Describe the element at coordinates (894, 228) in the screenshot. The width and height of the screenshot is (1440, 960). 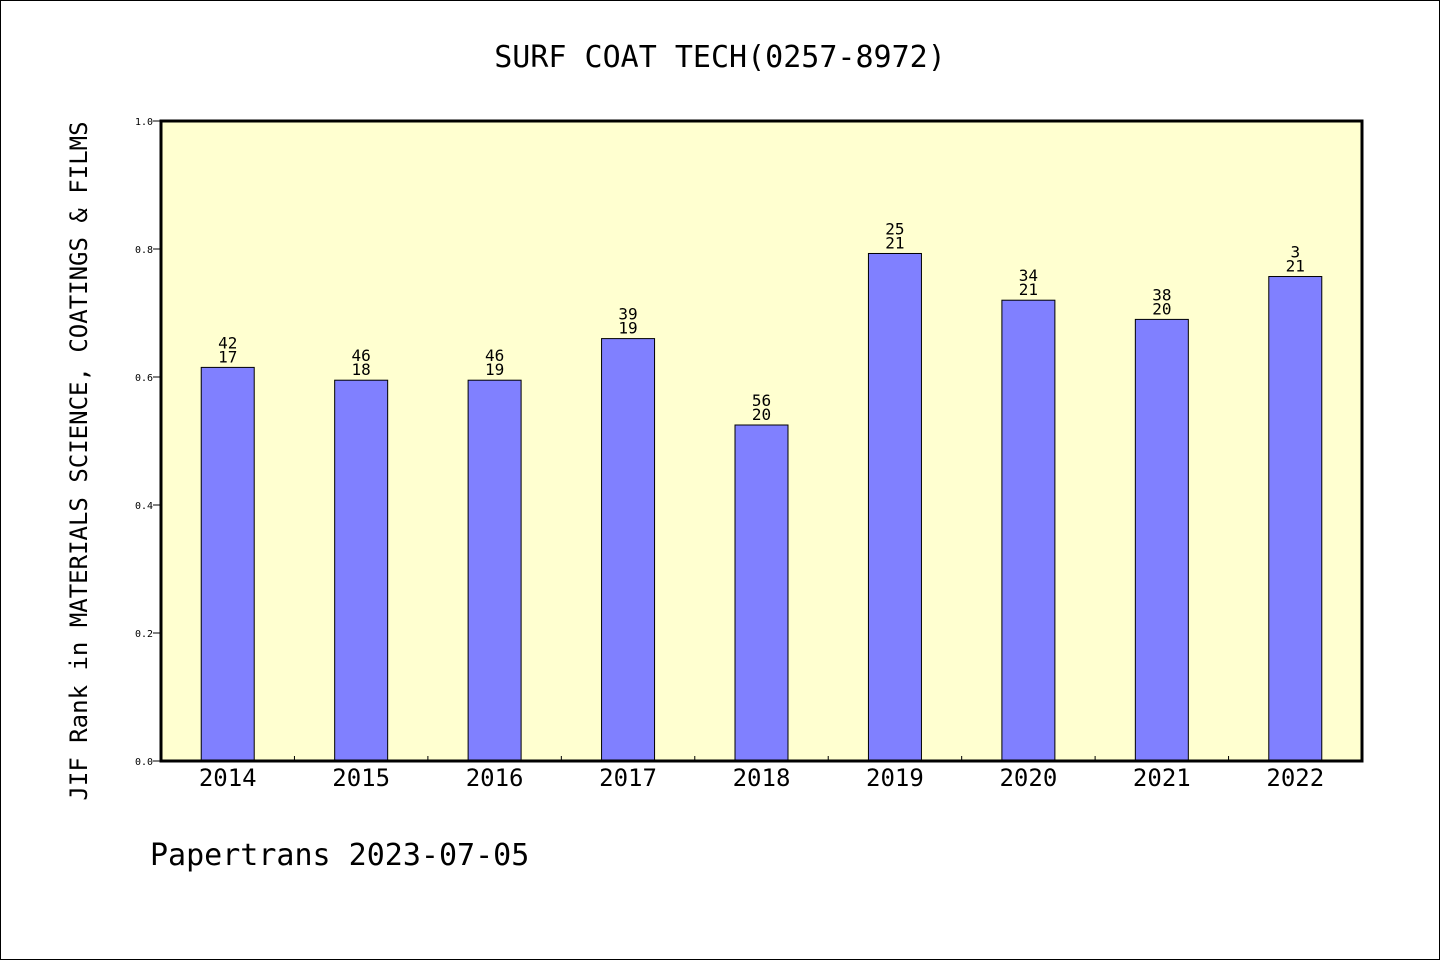
I see `bar-label-top: 25` at that location.